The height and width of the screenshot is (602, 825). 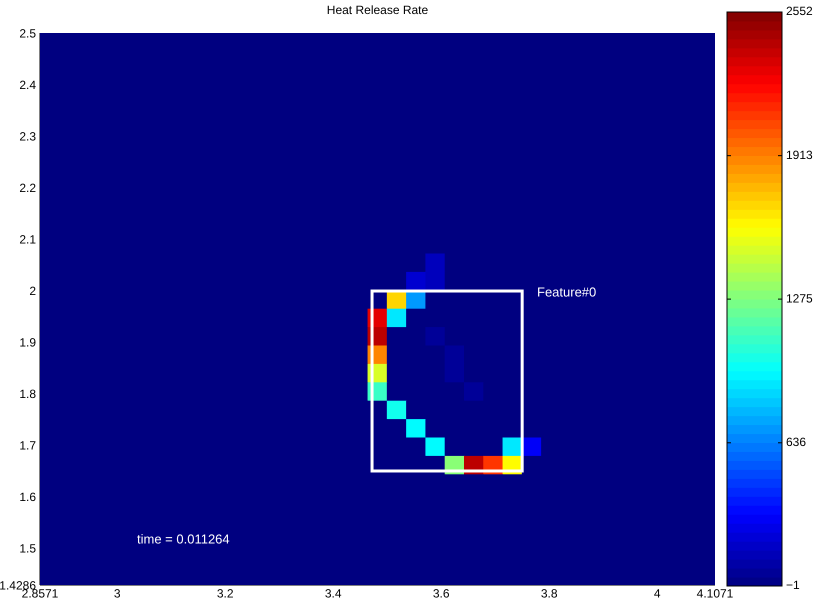 What do you see at coordinates (800, 11) in the screenshot?
I see `color-bar-label: 2552` at bounding box center [800, 11].